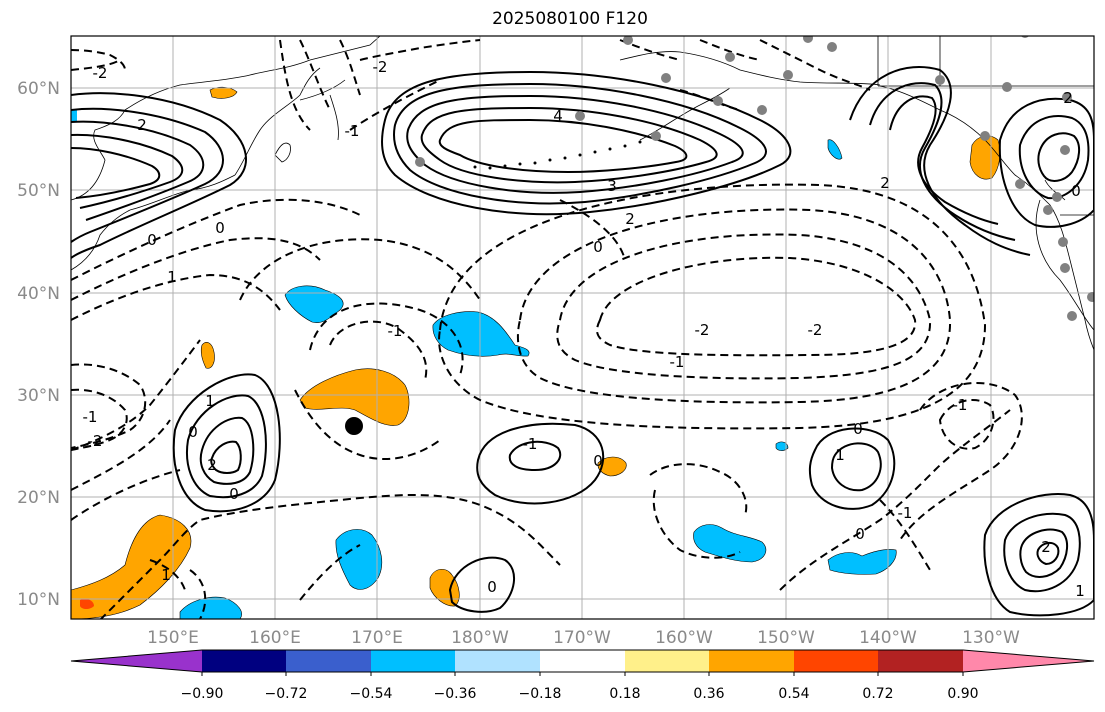 The width and height of the screenshot is (1105, 712). What do you see at coordinates (38, 344) in the screenshot?
I see `latitude-ticks: 60°N 50°N 40°N 30°N 20°N 10°N` at bounding box center [38, 344].